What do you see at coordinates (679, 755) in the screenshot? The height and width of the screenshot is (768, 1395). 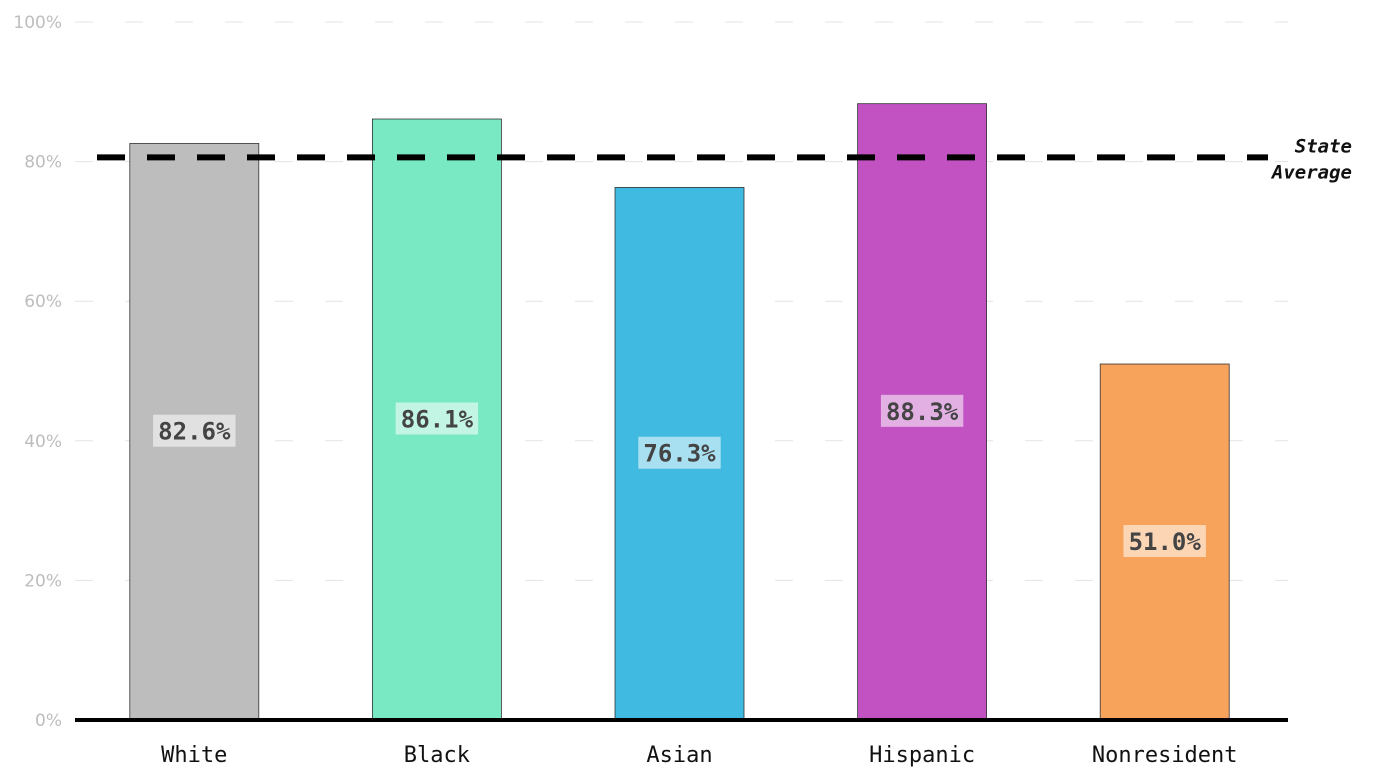 I see `x-tick-label: Asian` at bounding box center [679, 755].